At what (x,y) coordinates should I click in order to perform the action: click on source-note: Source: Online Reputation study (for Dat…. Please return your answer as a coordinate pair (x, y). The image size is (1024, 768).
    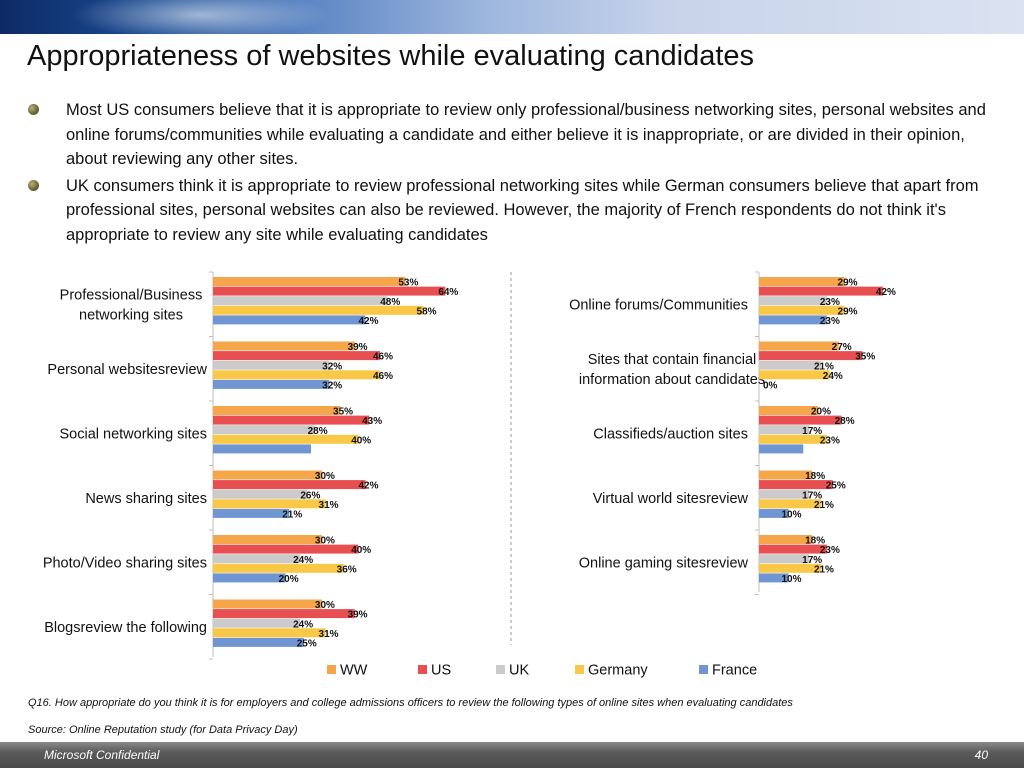
    Looking at the image, I should click on (163, 730).